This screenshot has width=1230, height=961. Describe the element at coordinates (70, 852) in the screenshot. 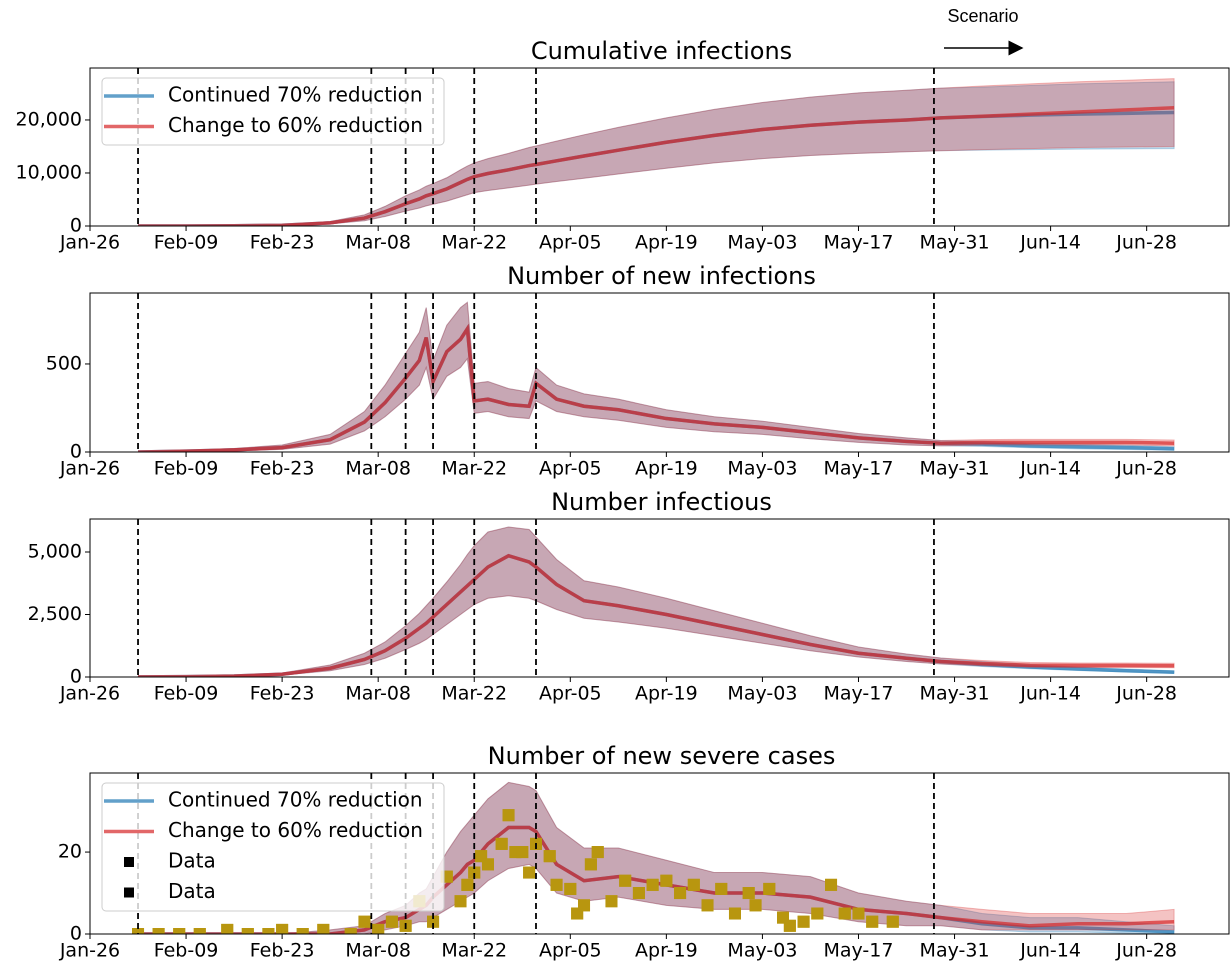

I see `y-tick-label: 20` at that location.